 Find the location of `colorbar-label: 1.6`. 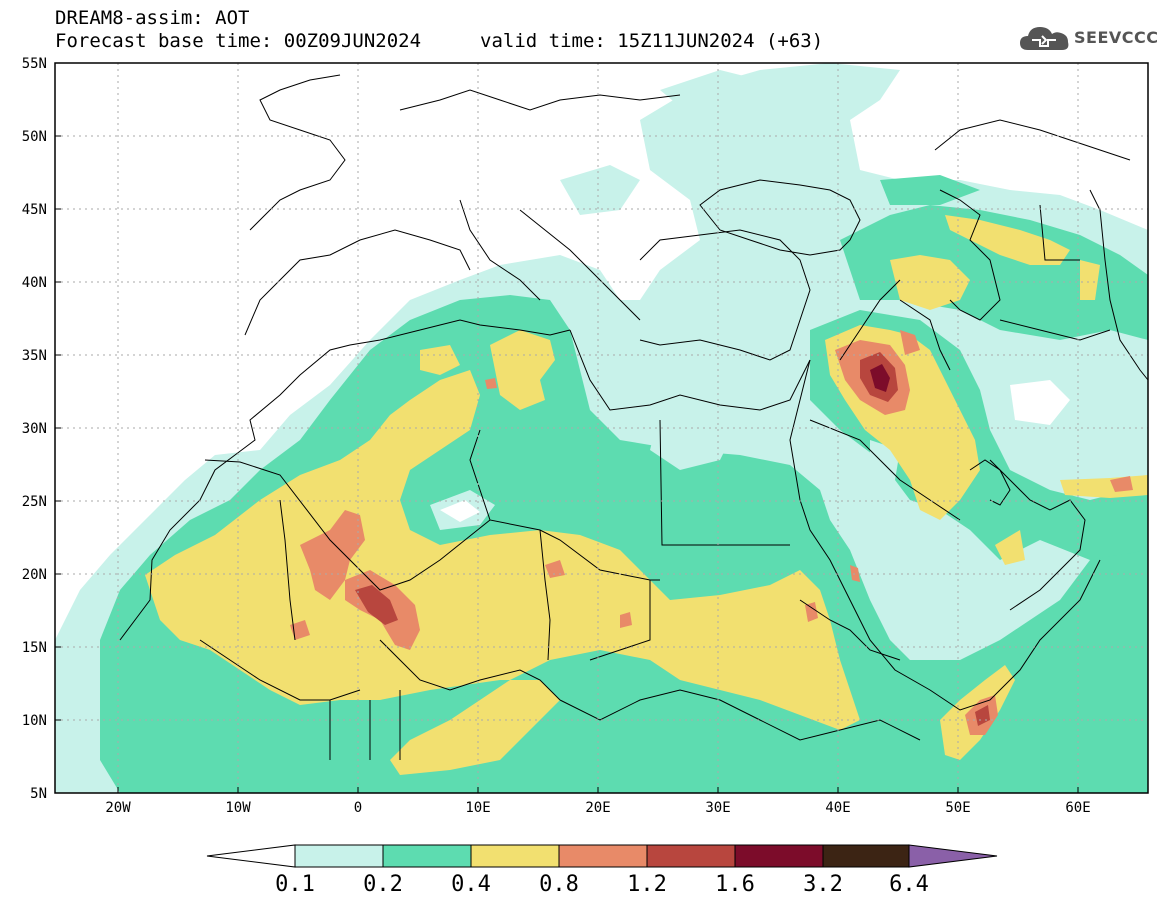

colorbar-label: 1.6 is located at coordinates (735, 884).